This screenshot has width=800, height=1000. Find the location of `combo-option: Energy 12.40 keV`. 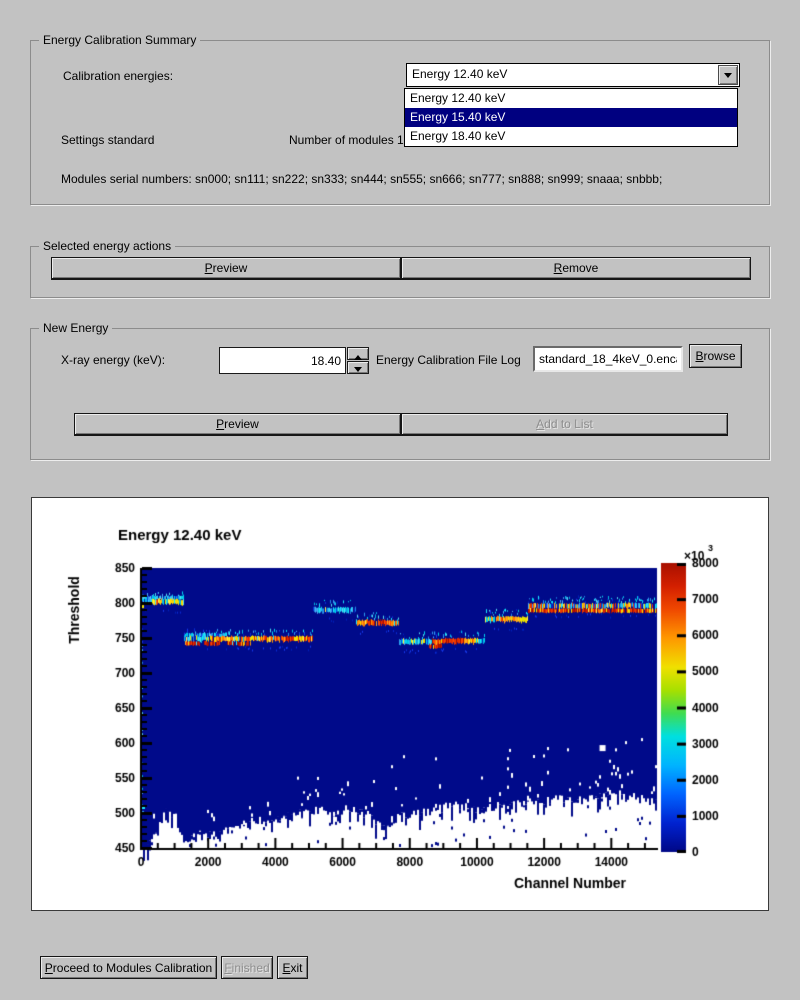

combo-option: Energy 12.40 keV is located at coordinates (458, 98).